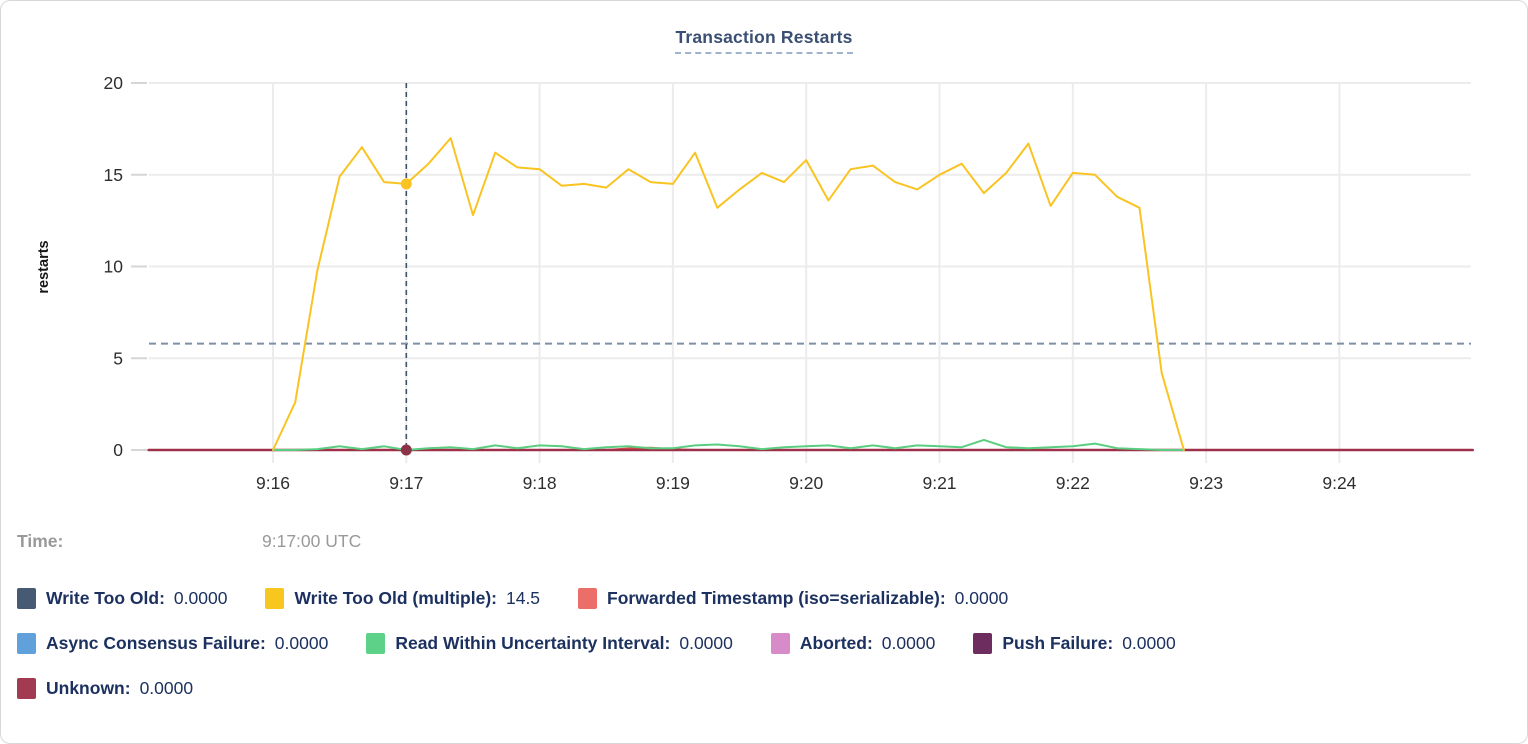 The image size is (1528, 744). Describe the element at coordinates (776, 597) in the screenshot. I see `legend-label: Forwarded Timestamp (iso=serializable):` at that location.